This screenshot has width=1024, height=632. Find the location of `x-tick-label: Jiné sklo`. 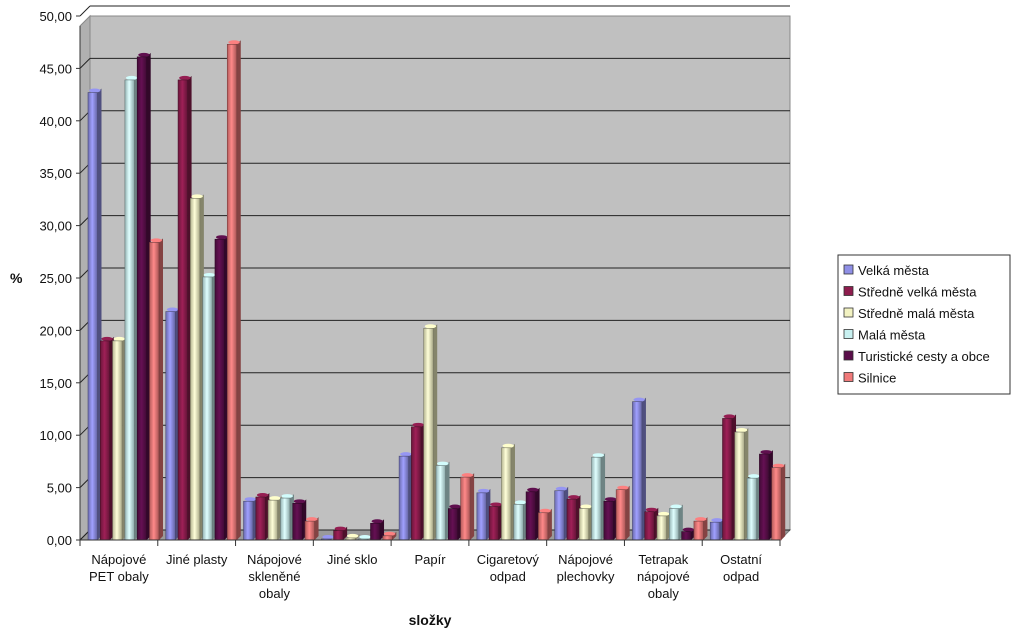

x-tick-label: Jiné sklo is located at coordinates (352, 559).